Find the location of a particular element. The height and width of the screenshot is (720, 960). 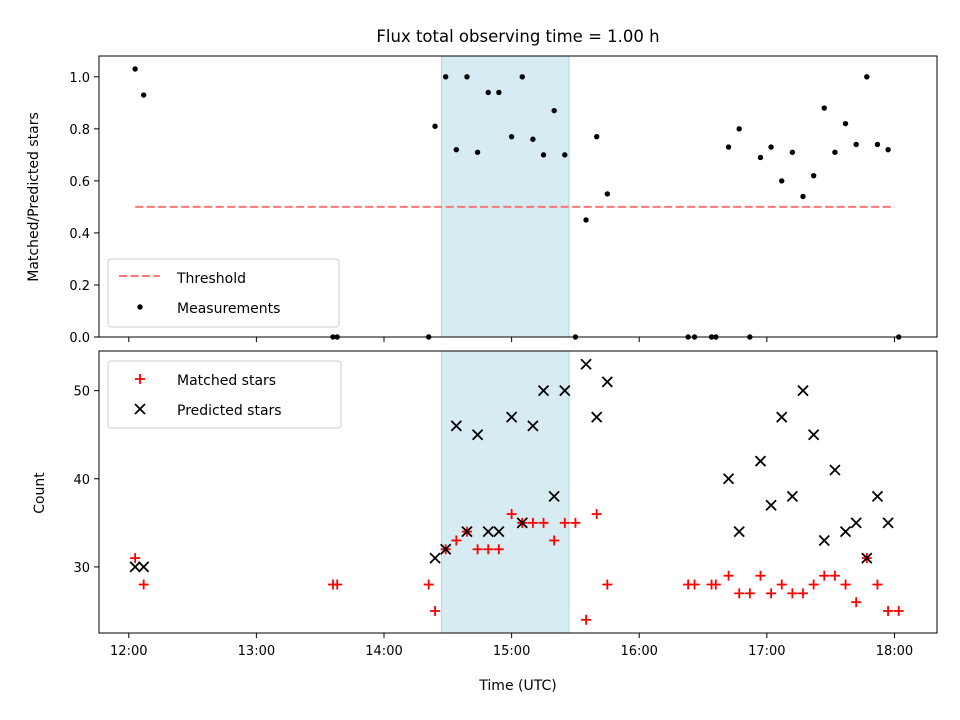

x-tick-label: 18:00 is located at coordinates (894, 651).